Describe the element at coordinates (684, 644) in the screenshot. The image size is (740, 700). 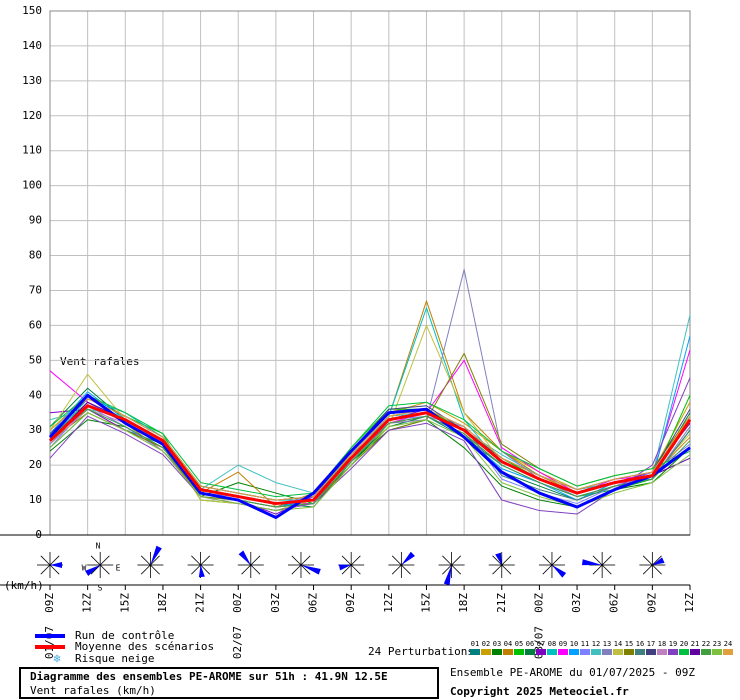
I see `perturbation-number: 20` at that location.